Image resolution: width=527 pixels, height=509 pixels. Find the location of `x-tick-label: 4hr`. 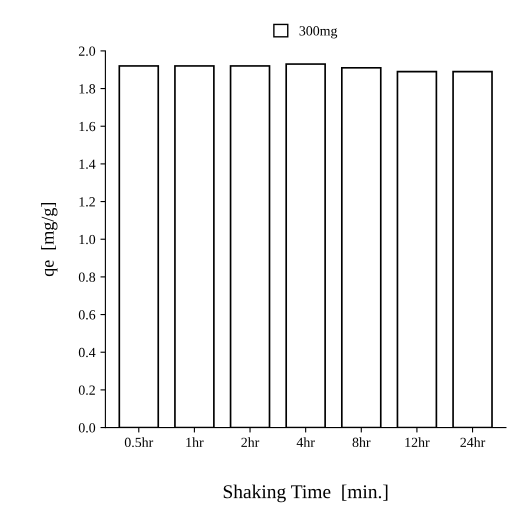

x-tick-label: 4hr is located at coordinates (305, 442).